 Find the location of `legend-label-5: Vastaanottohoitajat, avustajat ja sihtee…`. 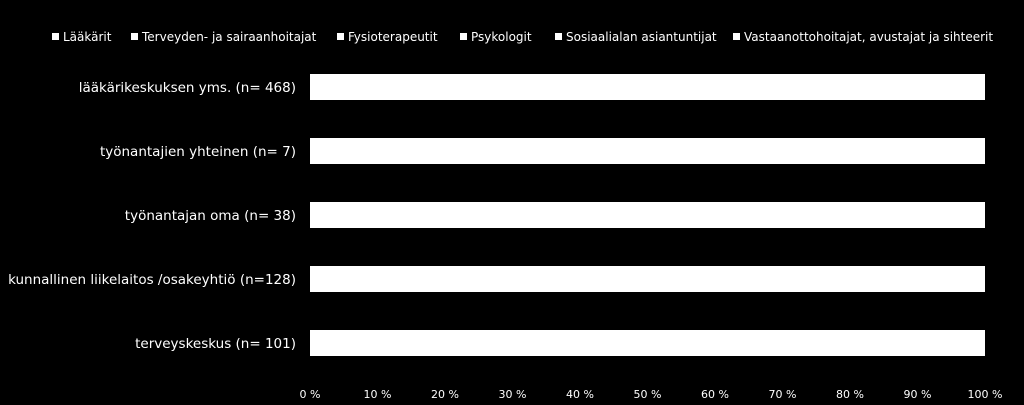

legend-label-5: Vastaanottohoitajat, avustajat ja sihtee… is located at coordinates (868, 37).